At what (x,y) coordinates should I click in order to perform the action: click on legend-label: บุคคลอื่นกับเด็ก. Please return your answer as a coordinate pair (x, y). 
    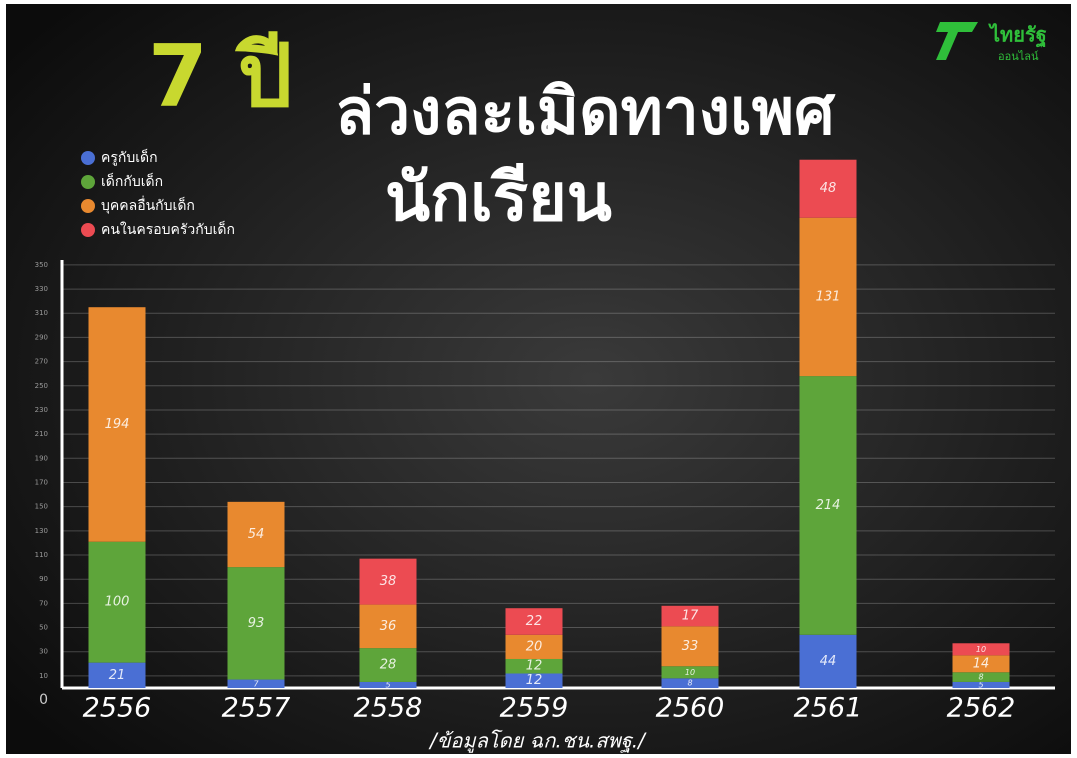
    Looking at the image, I should click on (148, 205).